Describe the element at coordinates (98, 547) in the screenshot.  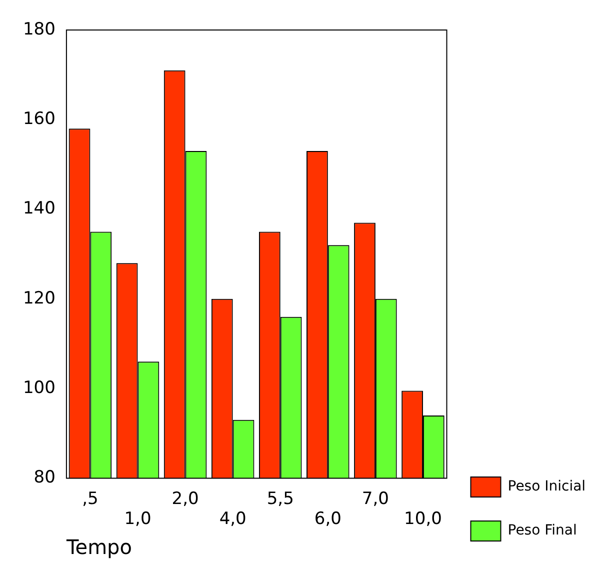
I see `x-axis-title: Tempo` at that location.